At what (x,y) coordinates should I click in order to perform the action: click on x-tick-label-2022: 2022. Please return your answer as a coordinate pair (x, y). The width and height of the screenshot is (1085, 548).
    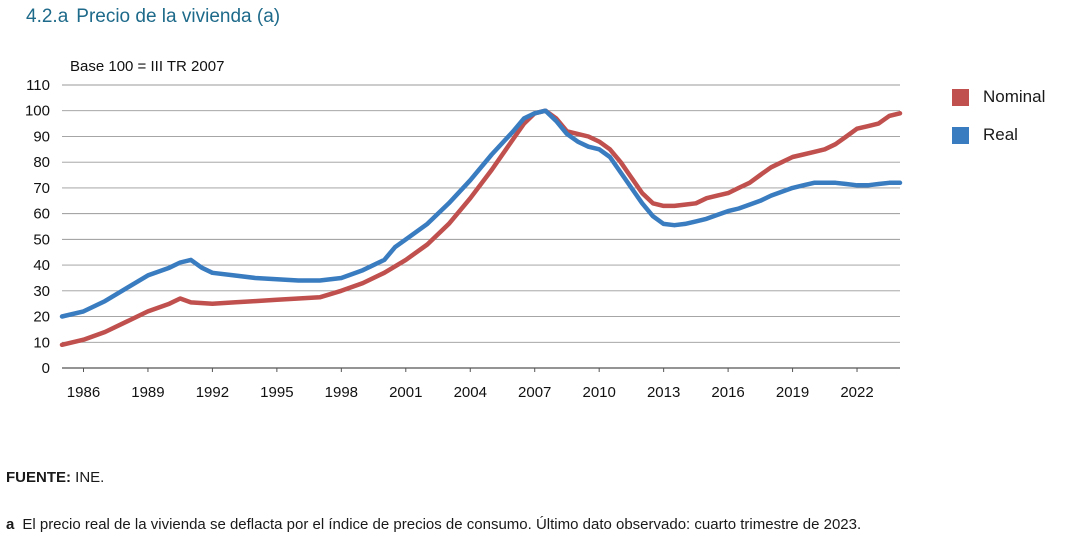
    Looking at the image, I should click on (856, 392).